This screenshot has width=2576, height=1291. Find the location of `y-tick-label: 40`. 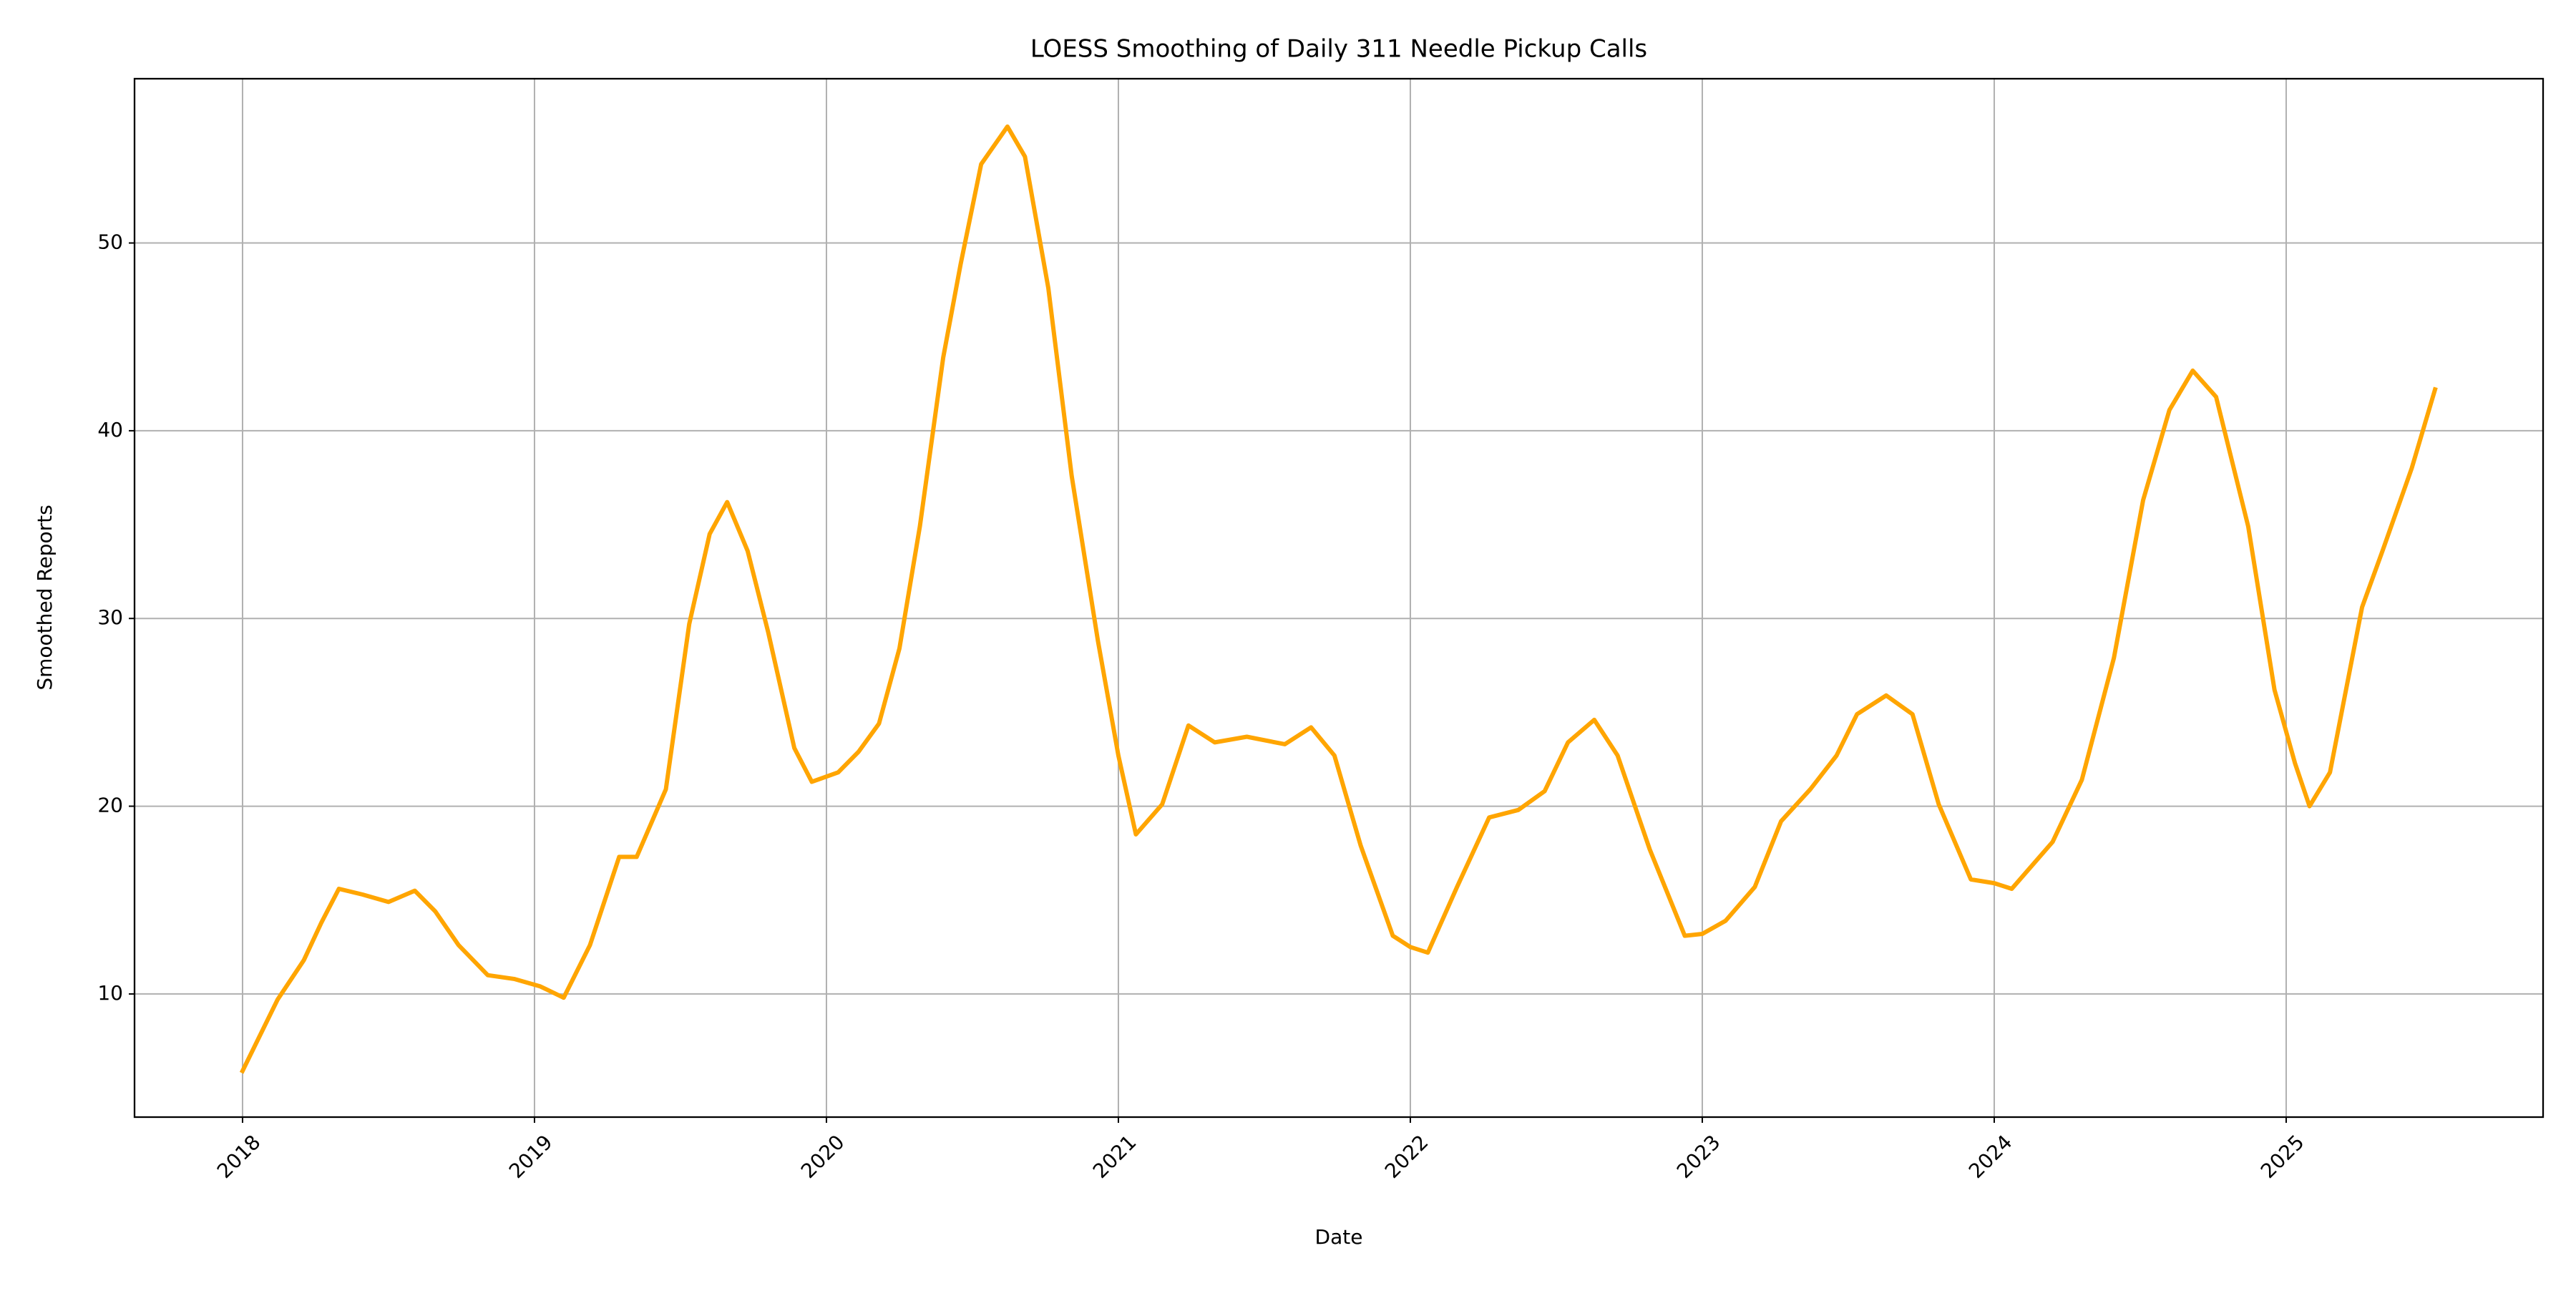

y-tick-label: 40 is located at coordinates (110, 430).